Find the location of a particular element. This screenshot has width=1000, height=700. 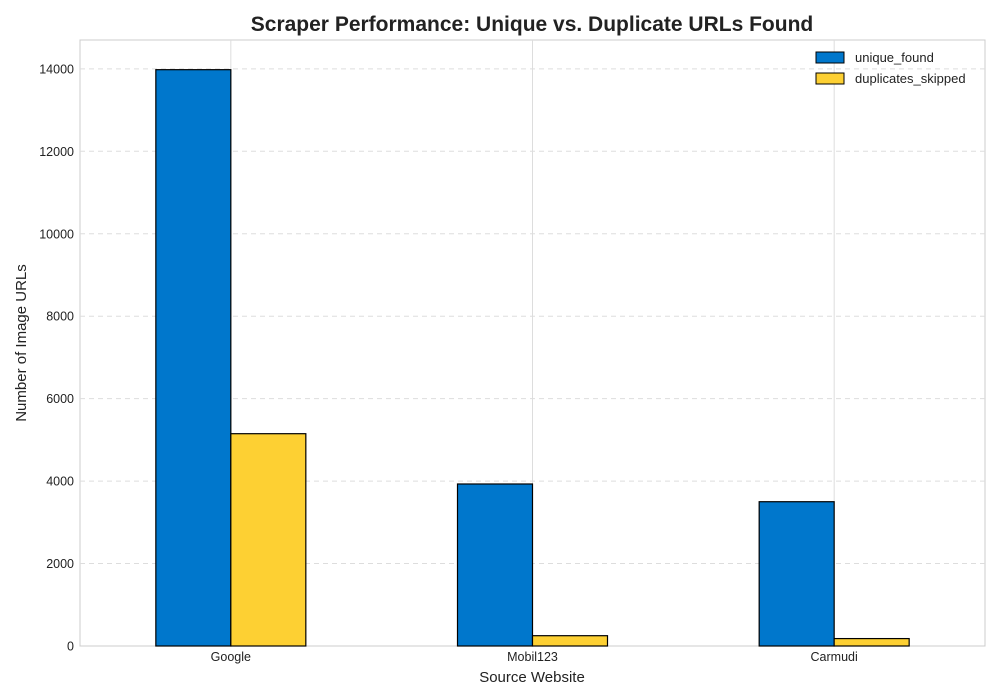

bar-duplicates-skipped-google is located at coordinates (268, 540).